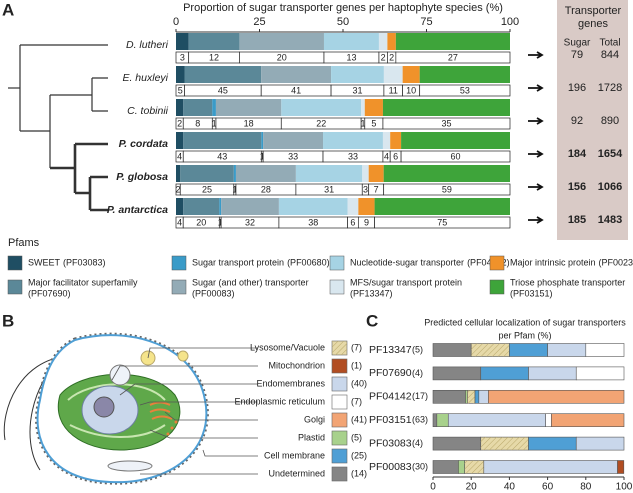  Describe the element at coordinates (8, 320) in the screenshot. I see `panel-label: B` at that location.